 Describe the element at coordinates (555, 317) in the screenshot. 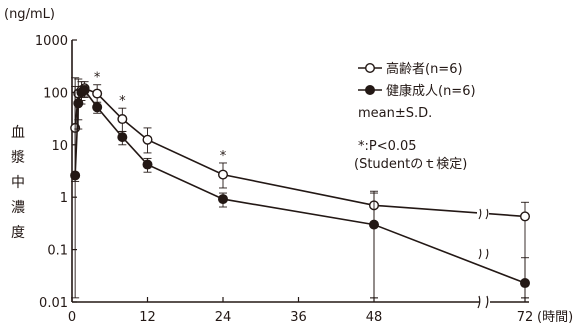

I see `x-unit-label: (時間)` at that location.